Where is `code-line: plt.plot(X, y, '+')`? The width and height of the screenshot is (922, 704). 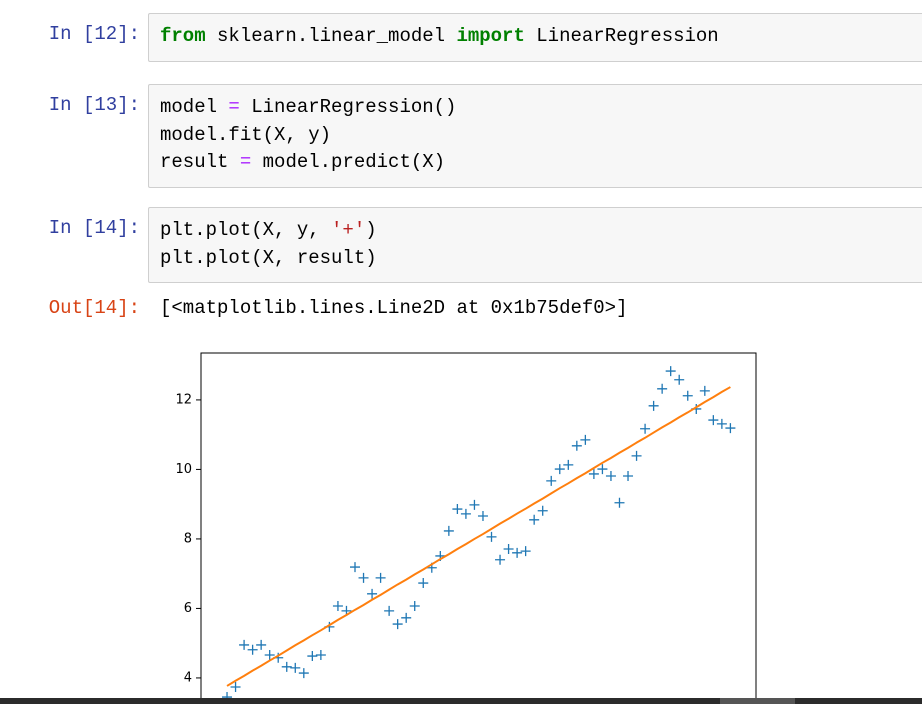
code-line: plt.plot(X, y, '+') is located at coordinates (268, 230).